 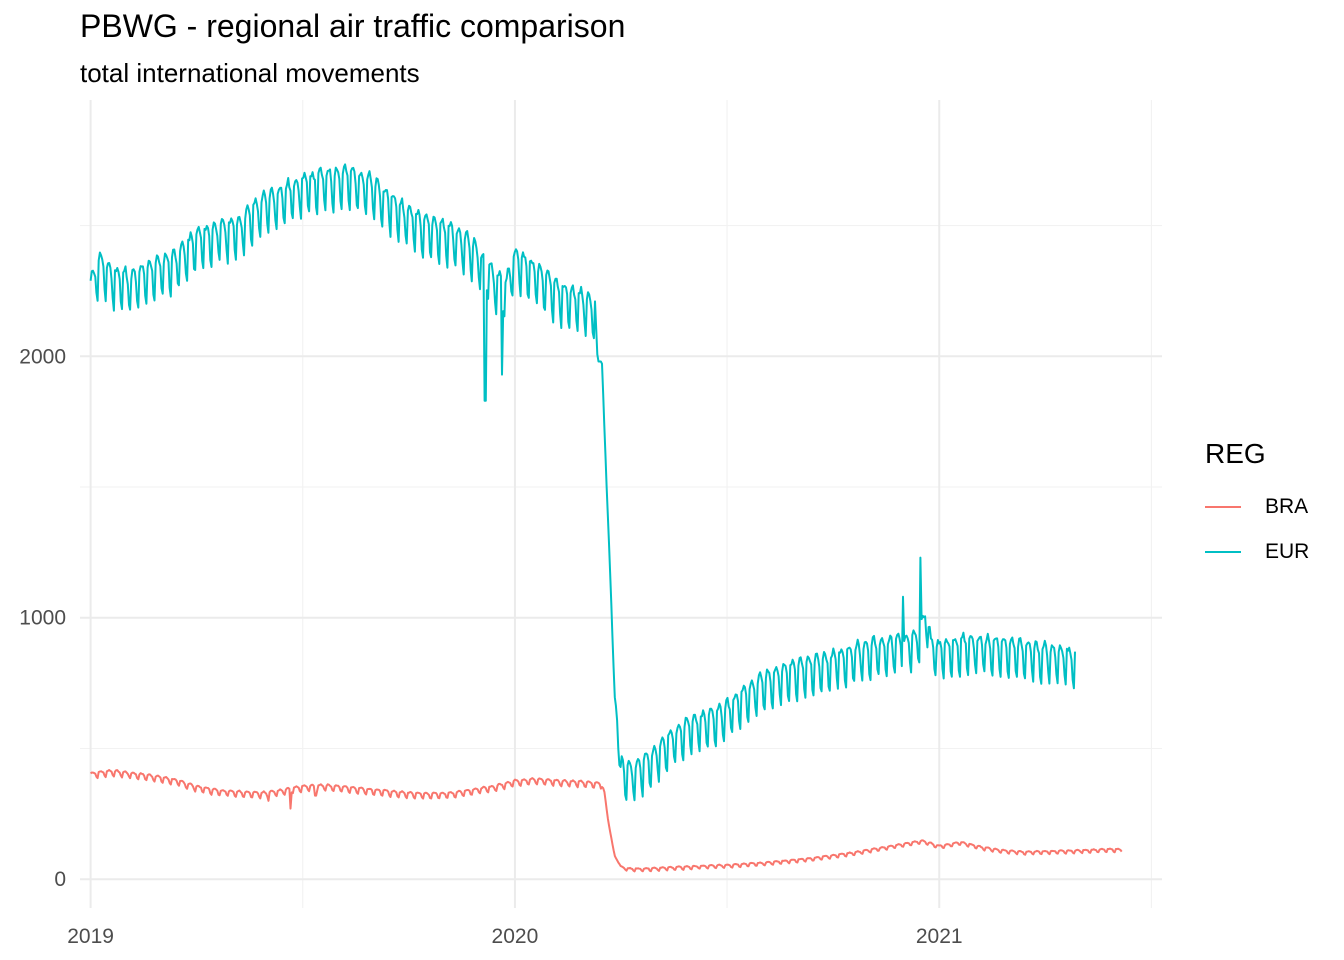 What do you see at coordinates (90, 936) in the screenshot?
I see `x-tick-label: 2019` at bounding box center [90, 936].